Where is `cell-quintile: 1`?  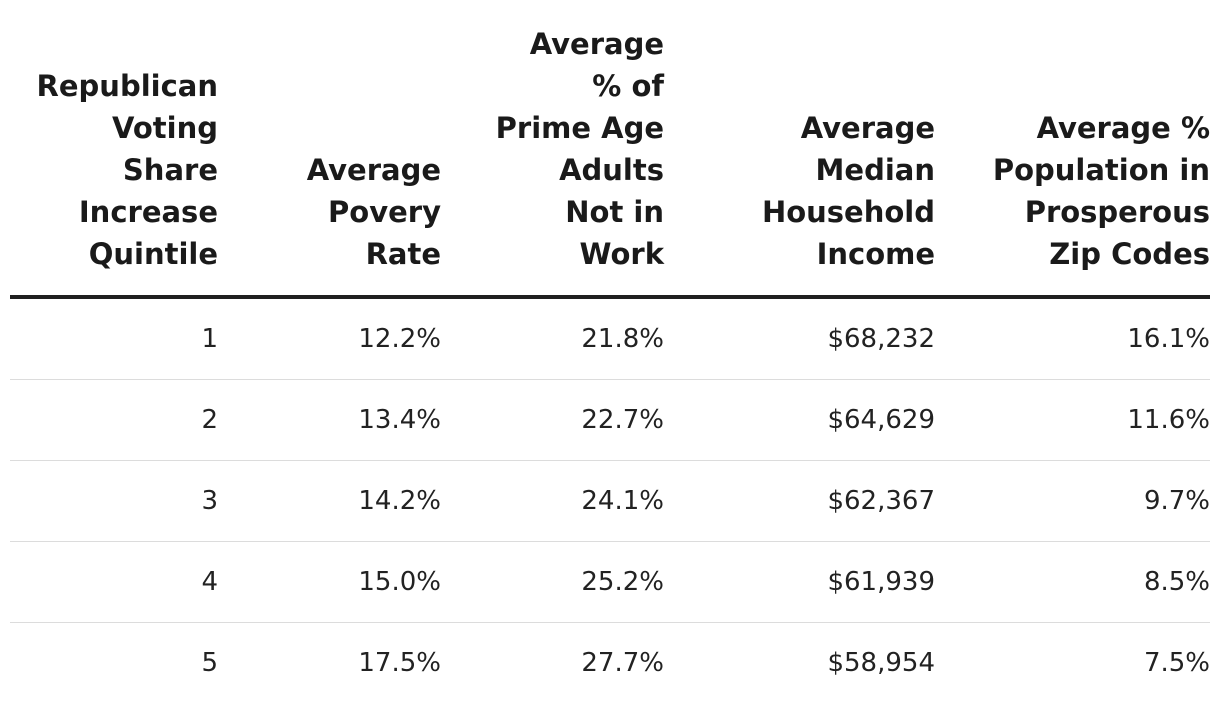 cell-quintile: 1 is located at coordinates (114, 338).